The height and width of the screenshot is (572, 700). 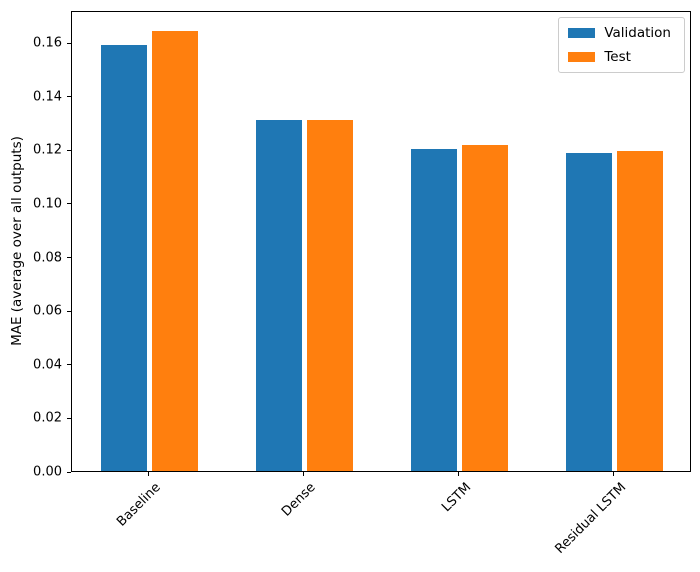 I want to click on legend-label-validation: Validation, so click(x=637, y=33).